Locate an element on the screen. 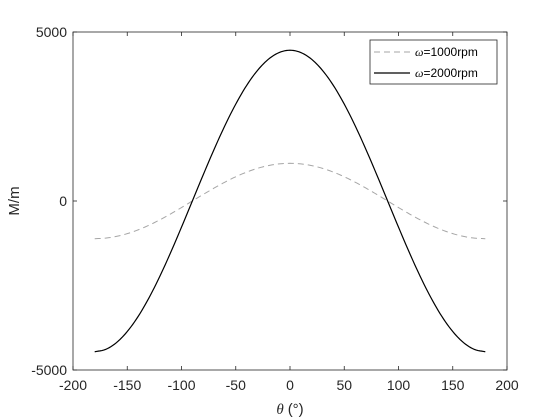  y-tick-label-5000: 5000 is located at coordinates (51, 32).